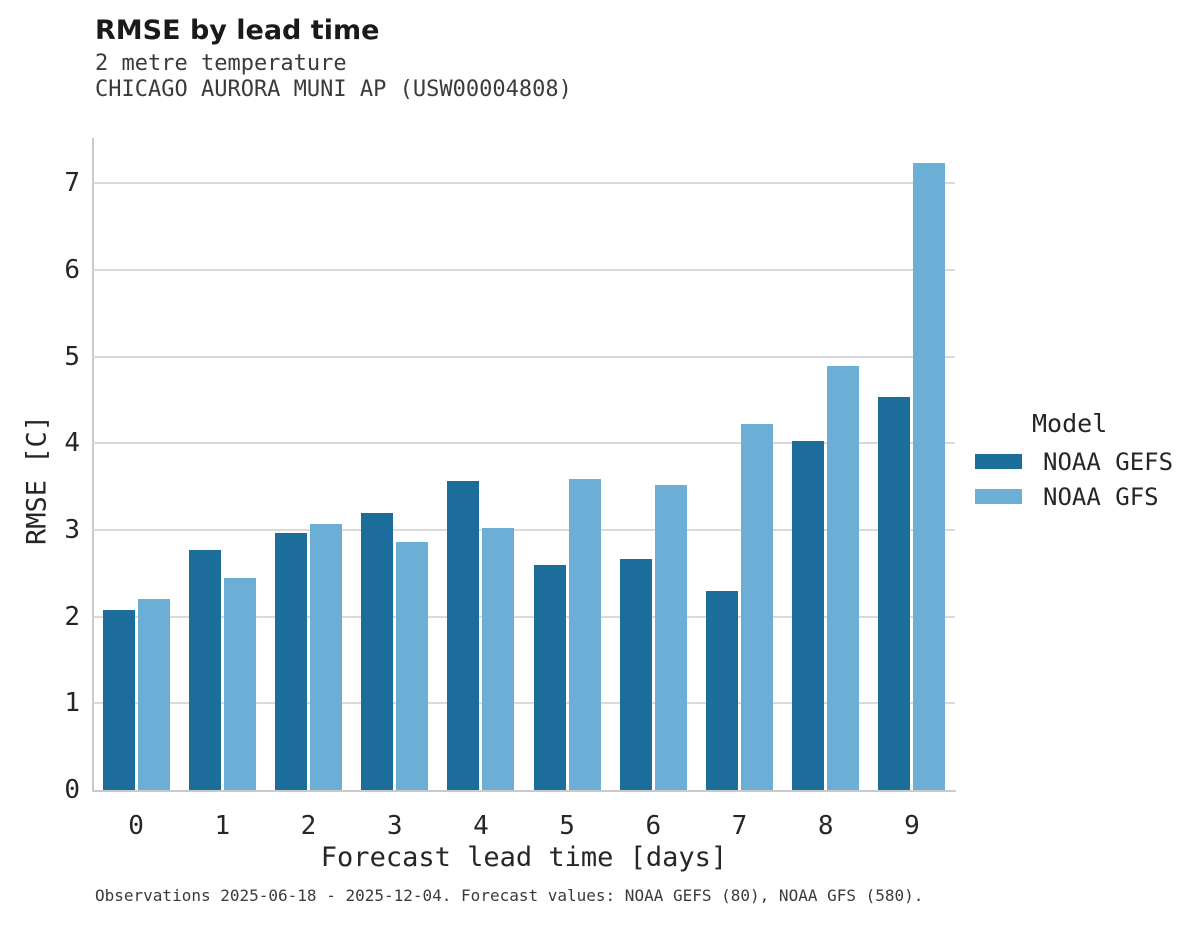  What do you see at coordinates (739, 826) in the screenshot?
I see `x-tick-label-7: 7` at bounding box center [739, 826].